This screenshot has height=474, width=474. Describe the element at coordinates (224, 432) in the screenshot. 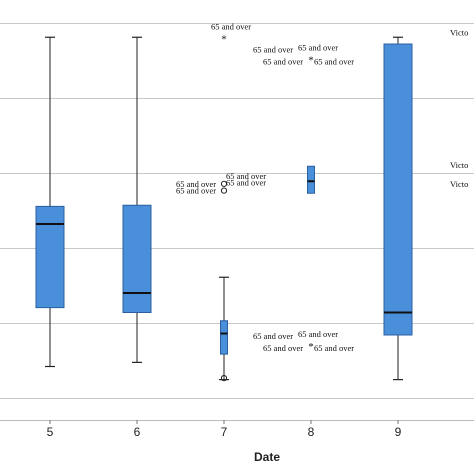

I see `x-tick-label: 7` at that location.